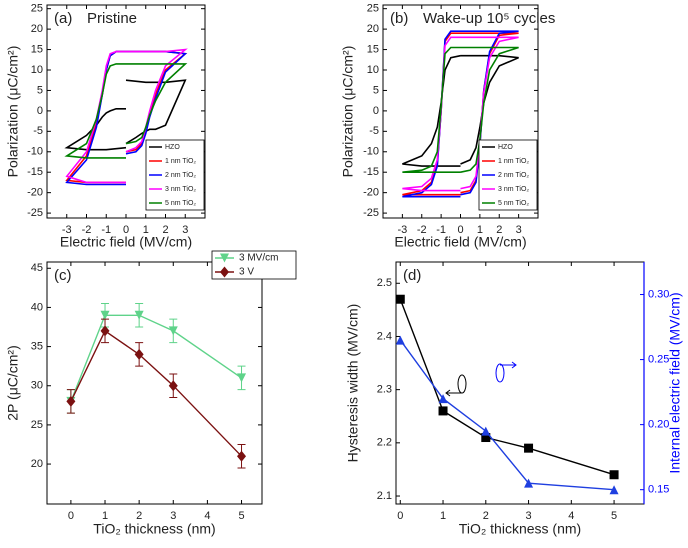  Describe the element at coordinates (258, 258) in the screenshot. I see `legend-label: 3 MV/cm` at that location.